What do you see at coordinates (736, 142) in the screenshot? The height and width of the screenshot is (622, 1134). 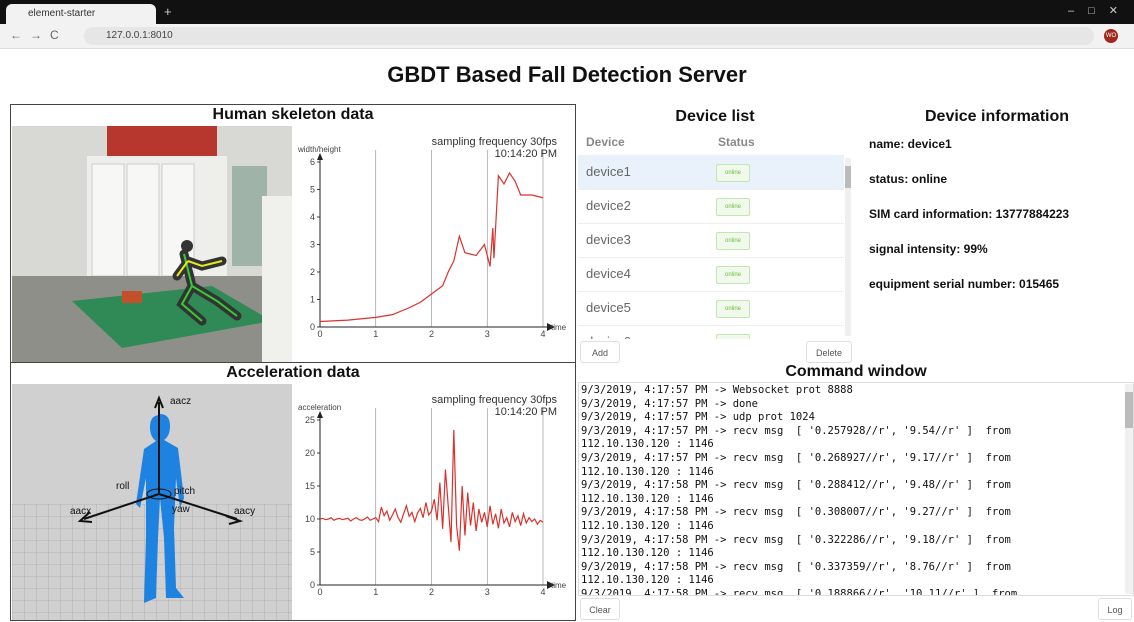 I see `column-header: Status` at bounding box center [736, 142].